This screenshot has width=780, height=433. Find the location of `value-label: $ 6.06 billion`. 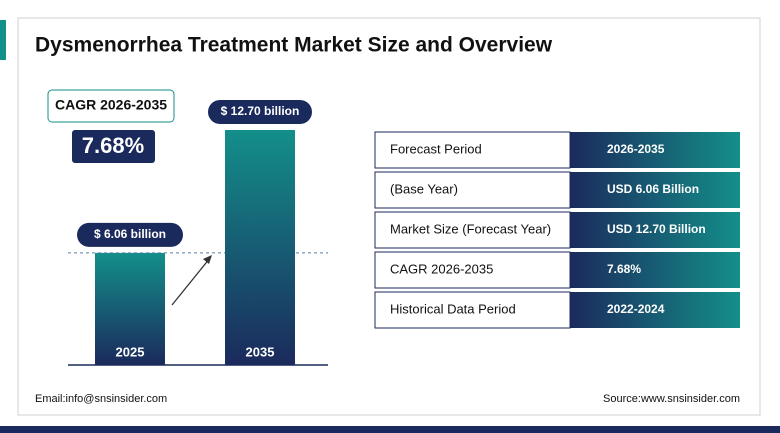

value-label: $ 6.06 billion is located at coordinates (130, 234).